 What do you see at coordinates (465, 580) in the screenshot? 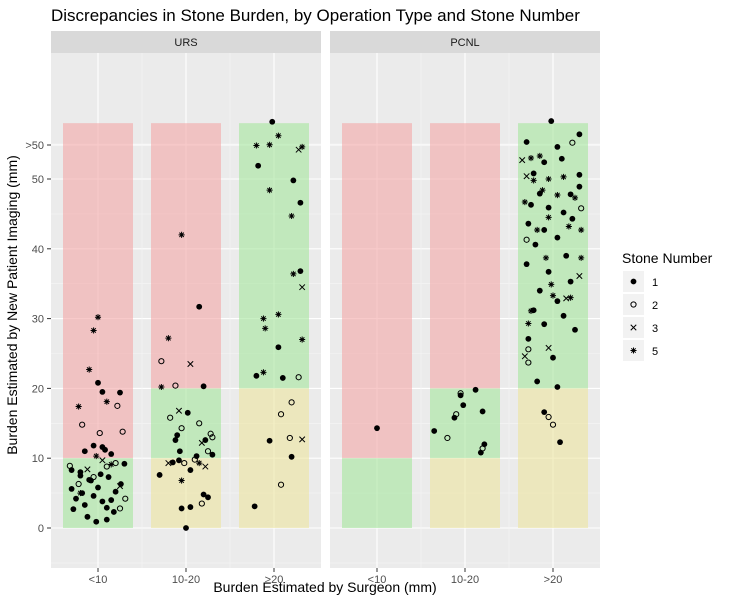
I see `x-tick-label: 10-20` at bounding box center [465, 580].